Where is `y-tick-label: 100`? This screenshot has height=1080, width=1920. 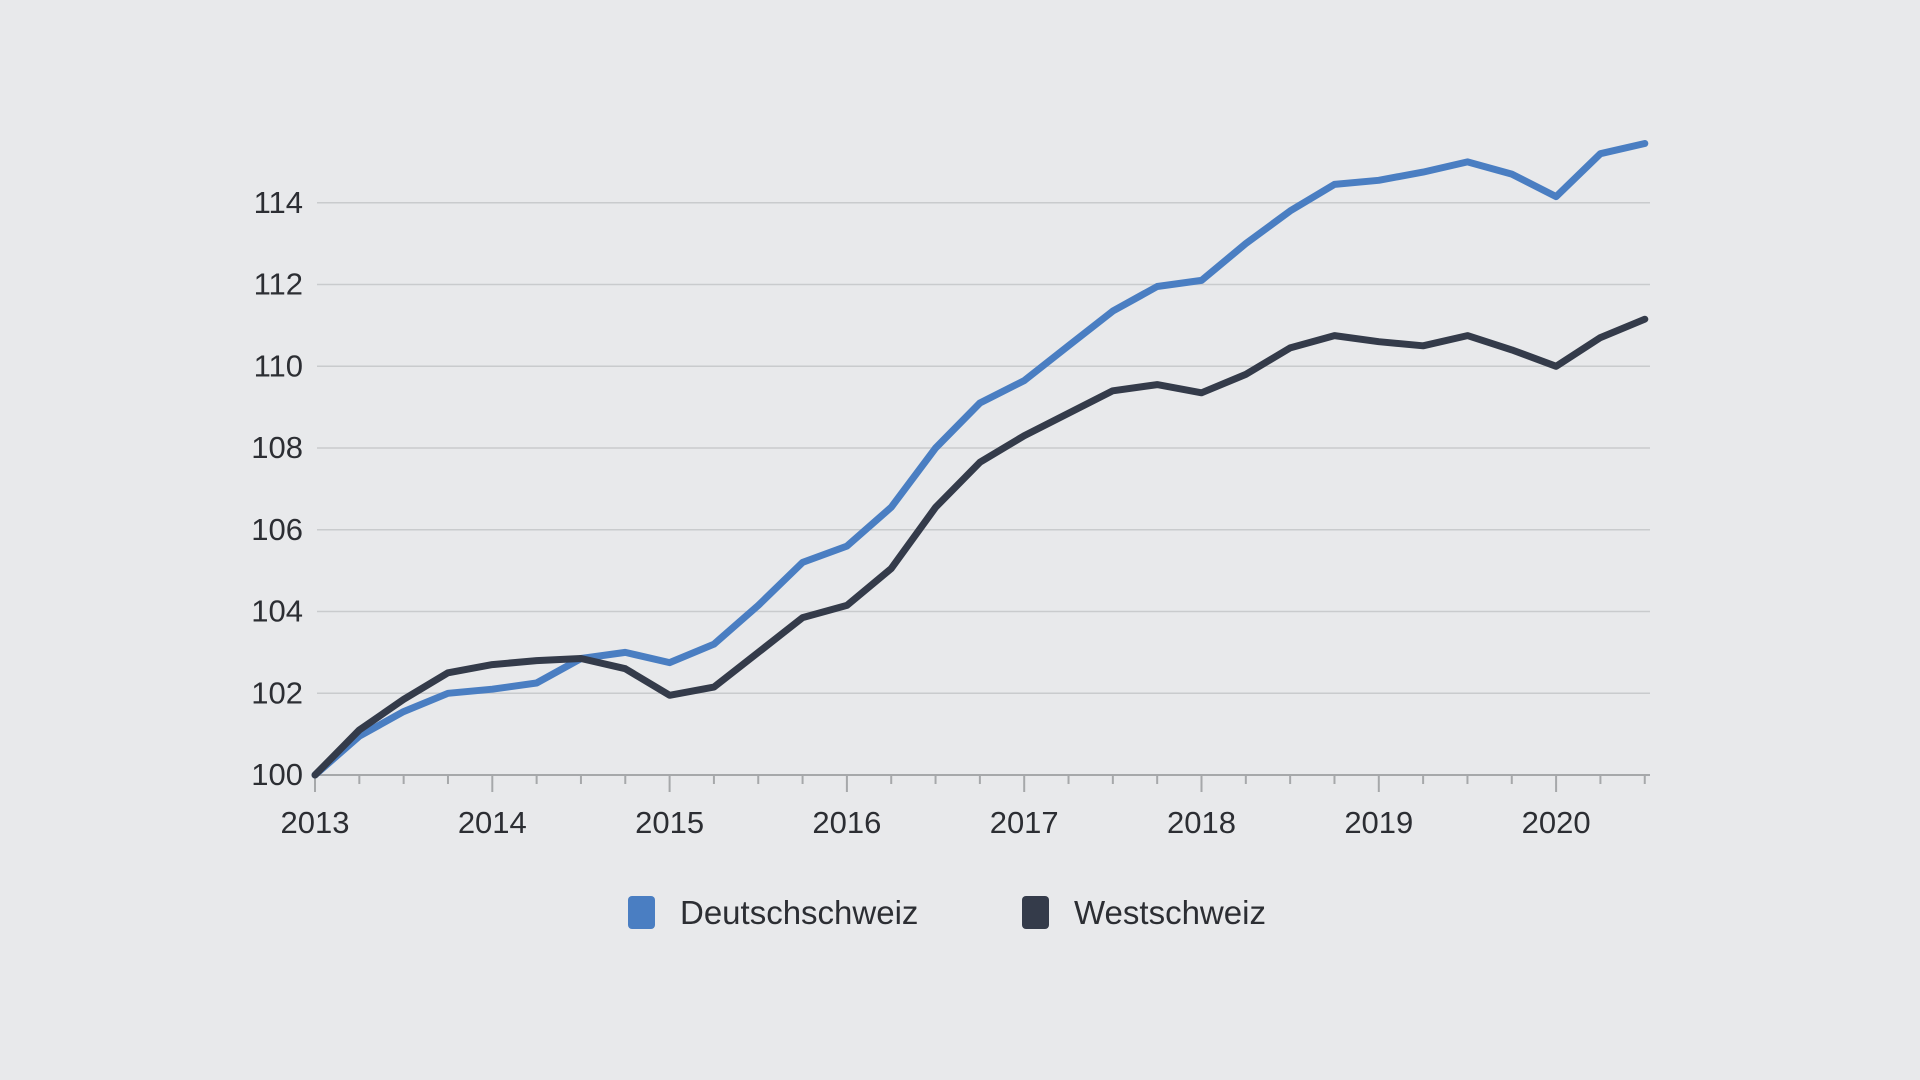 y-tick-label: 100 is located at coordinates (277, 774).